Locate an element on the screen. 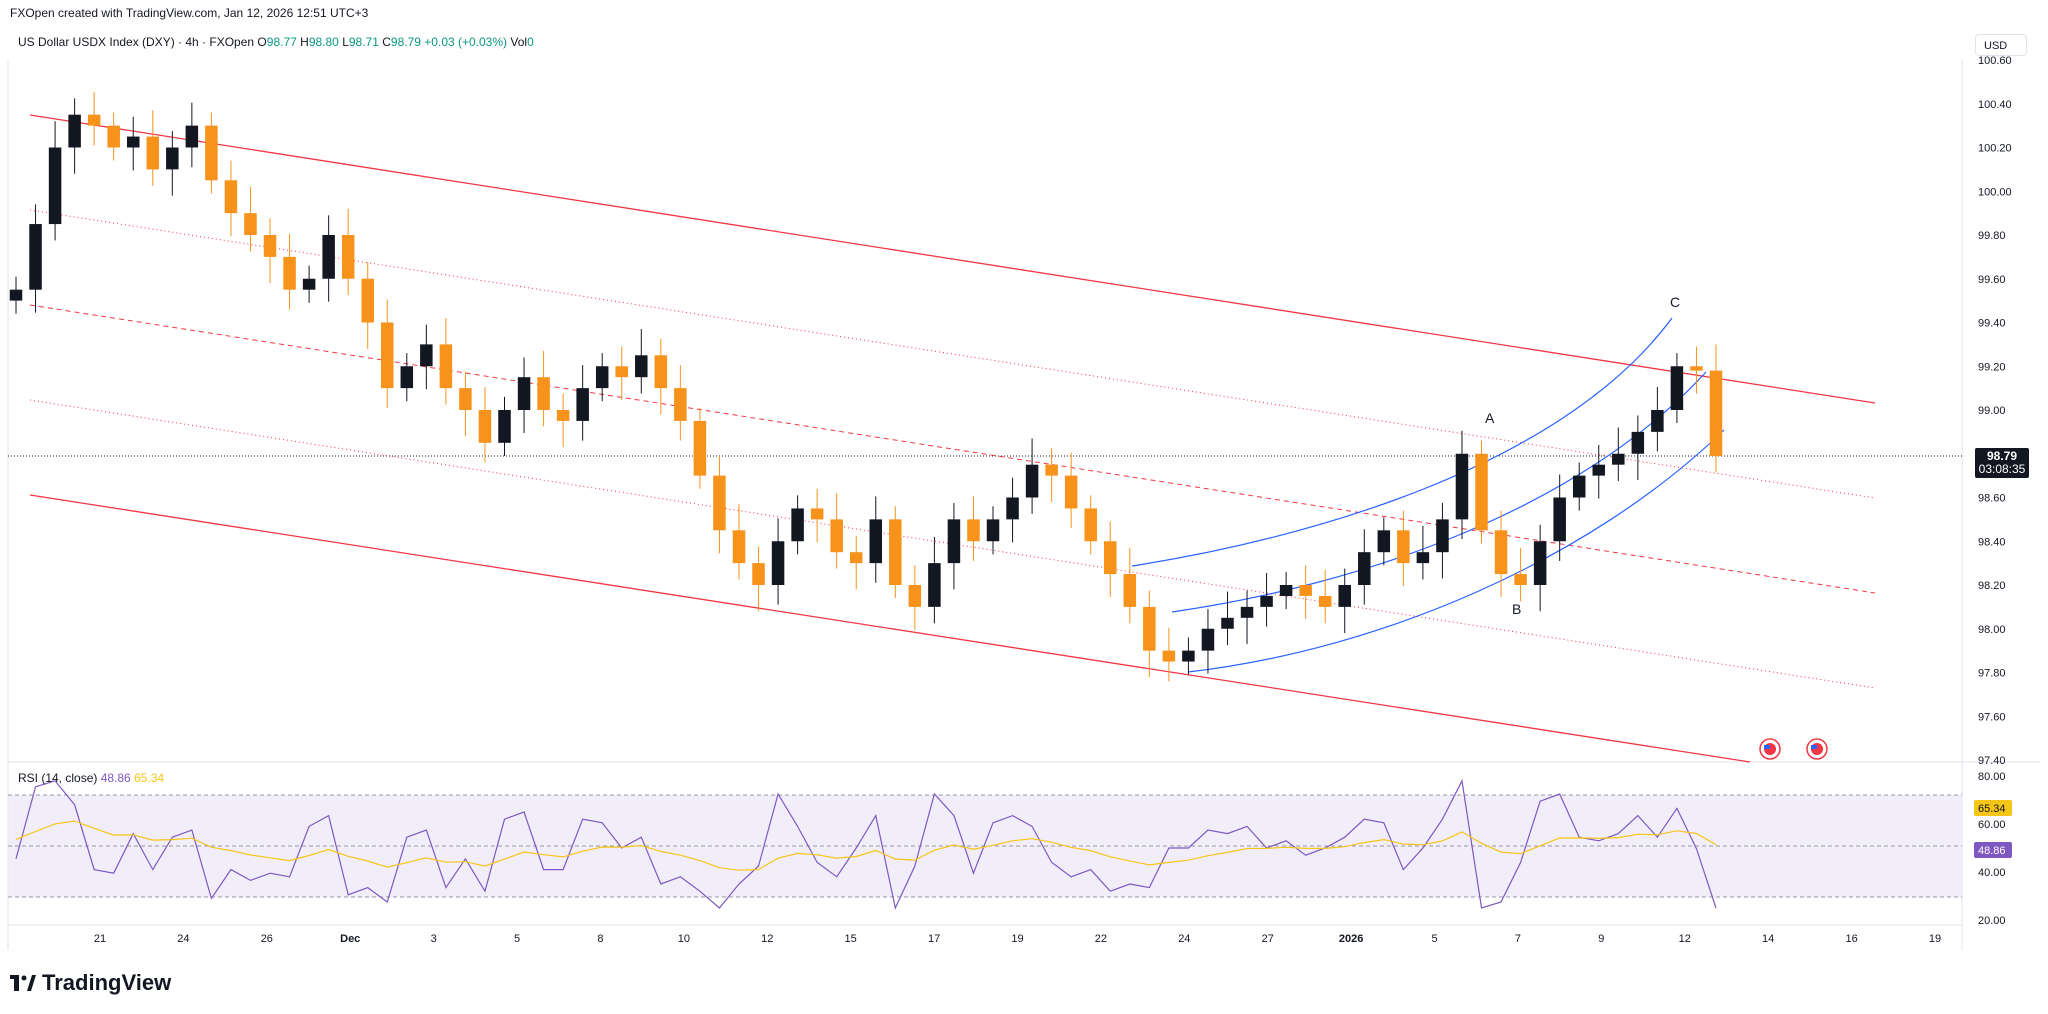 The width and height of the screenshot is (2048, 1014). last-price-value: 98.79 is located at coordinates (2002, 456).